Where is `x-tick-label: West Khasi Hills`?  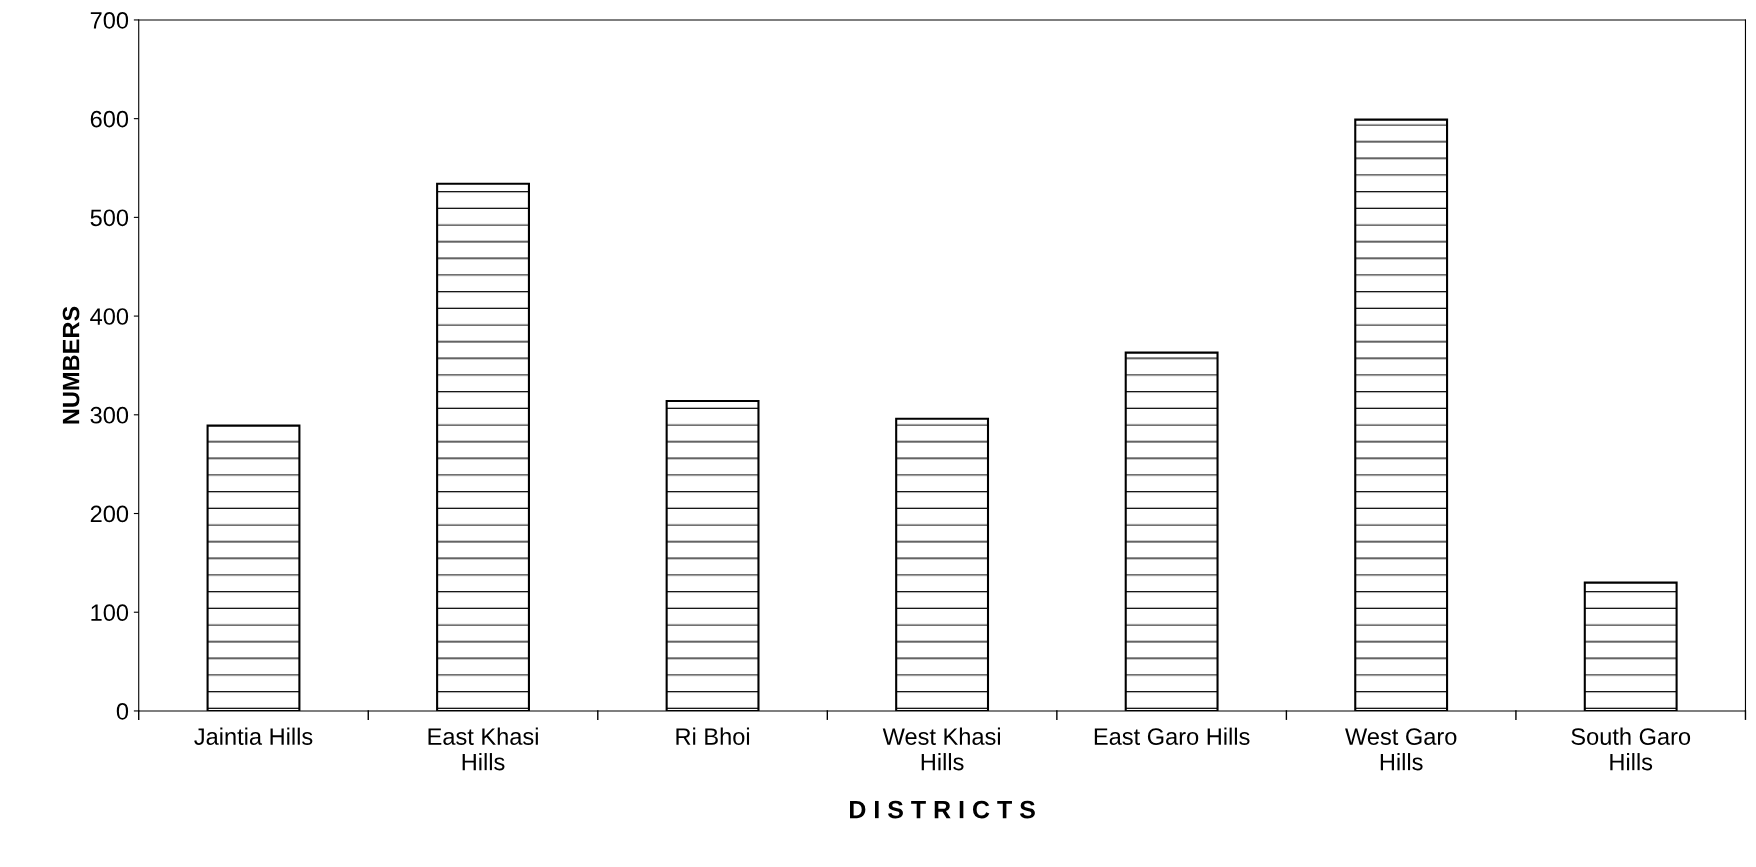 x-tick-label: West Khasi Hills is located at coordinates (941, 749).